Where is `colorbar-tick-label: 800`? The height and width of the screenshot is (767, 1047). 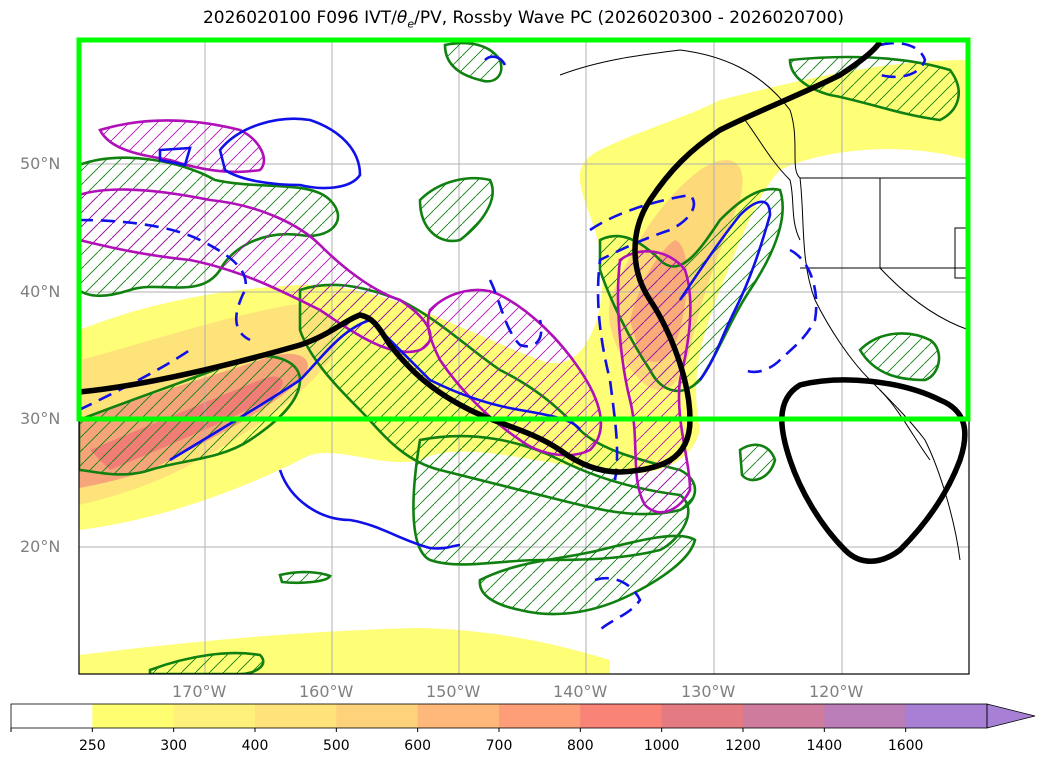
colorbar-tick-label: 800 is located at coordinates (580, 746).